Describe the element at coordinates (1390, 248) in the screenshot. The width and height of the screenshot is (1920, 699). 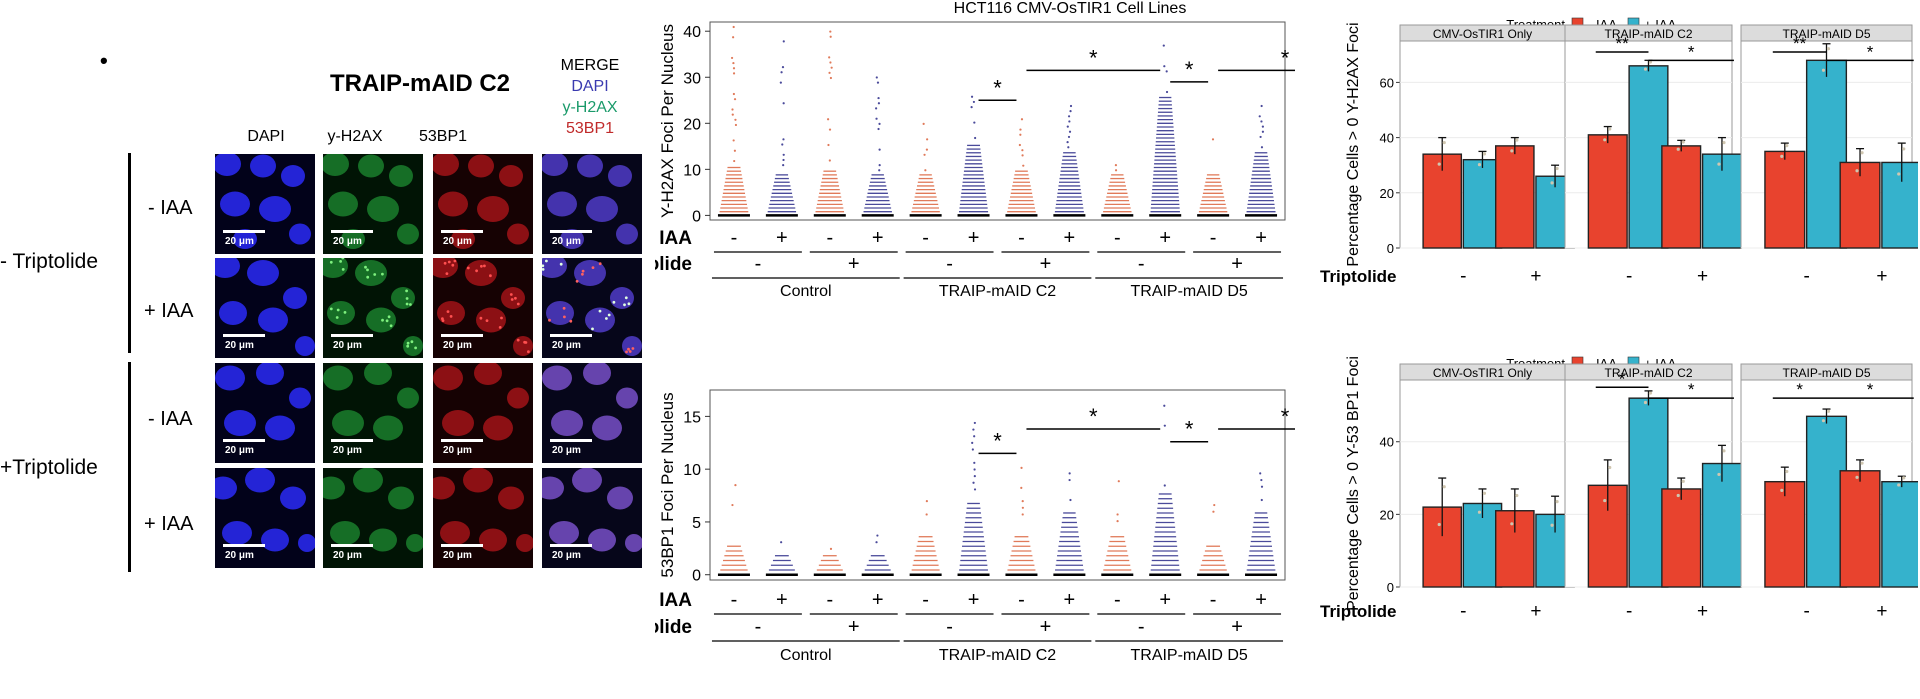
I see `y-tick-label: 0` at that location.